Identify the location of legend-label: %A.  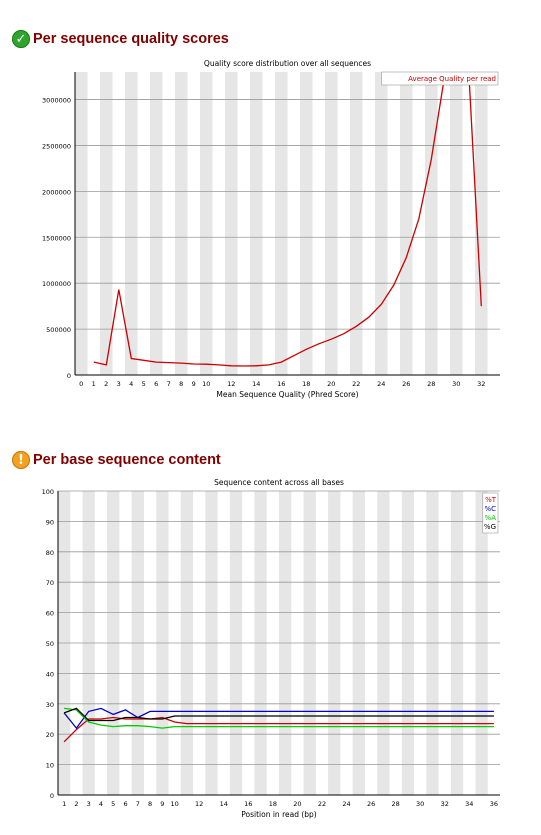
(491, 518).